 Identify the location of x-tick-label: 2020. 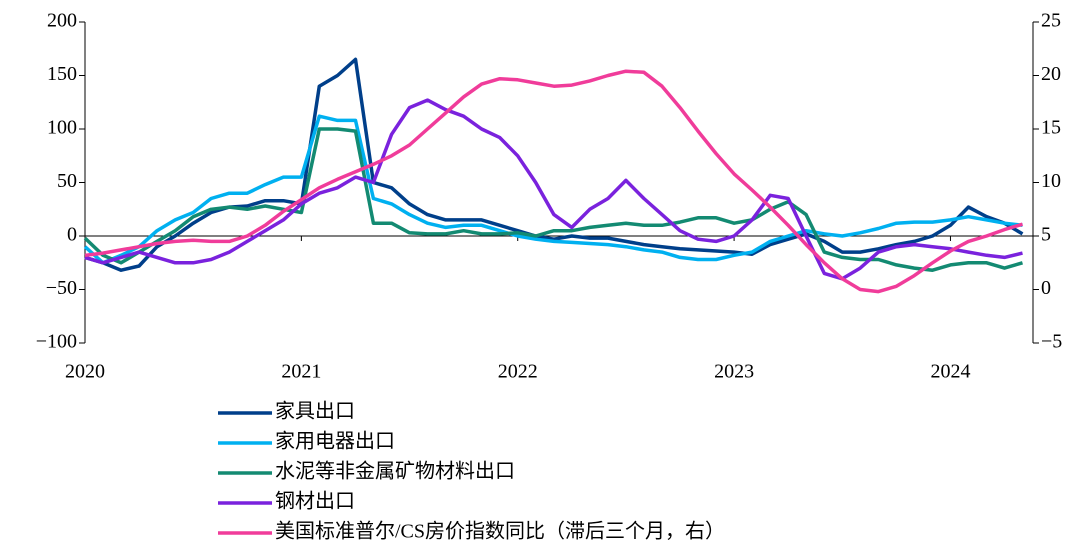
(85, 372).